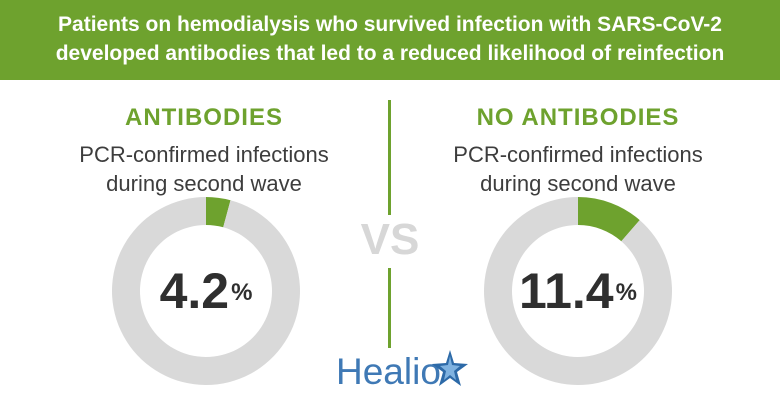 The image size is (780, 405). I want to click on right-donut-chart, so click(578, 291).